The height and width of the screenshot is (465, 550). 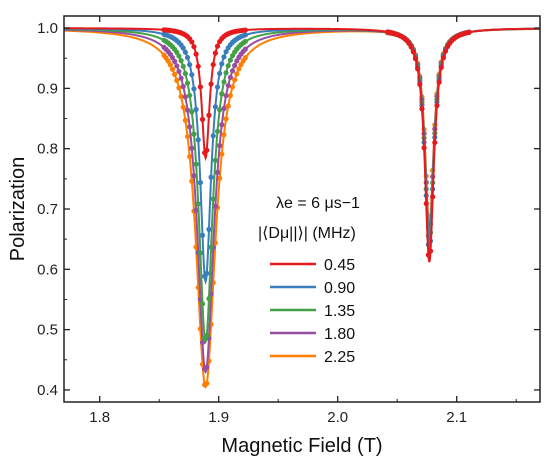 I want to click on x-tick-label: 2.1, so click(x=456, y=417).